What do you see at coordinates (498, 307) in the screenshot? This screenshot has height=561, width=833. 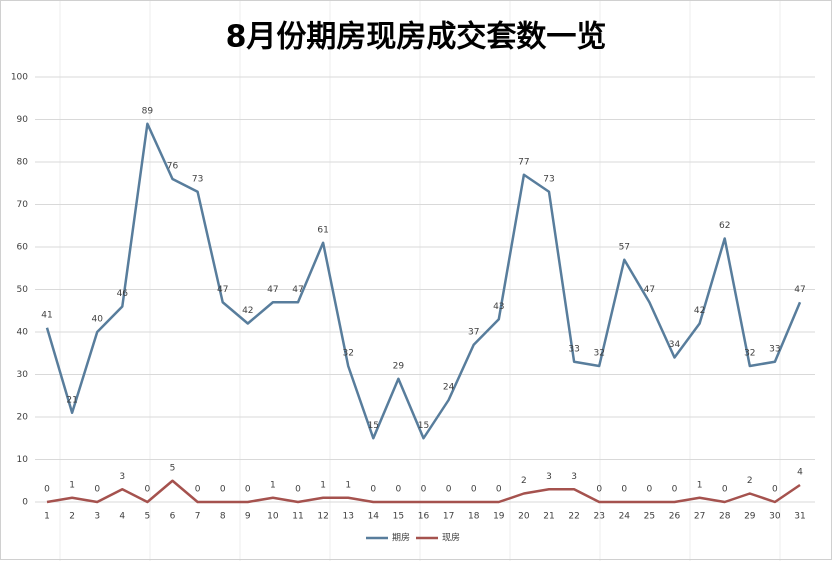 I see `data-label: 43` at bounding box center [498, 307].